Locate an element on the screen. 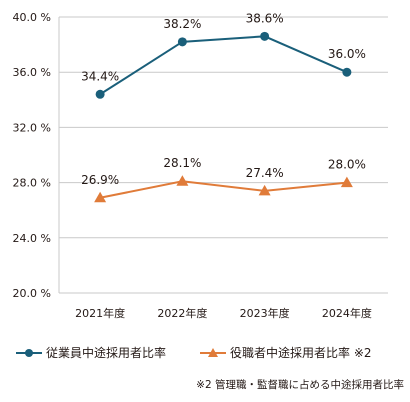 The height and width of the screenshot is (402, 410). data-label: 26.9% is located at coordinates (100, 180).